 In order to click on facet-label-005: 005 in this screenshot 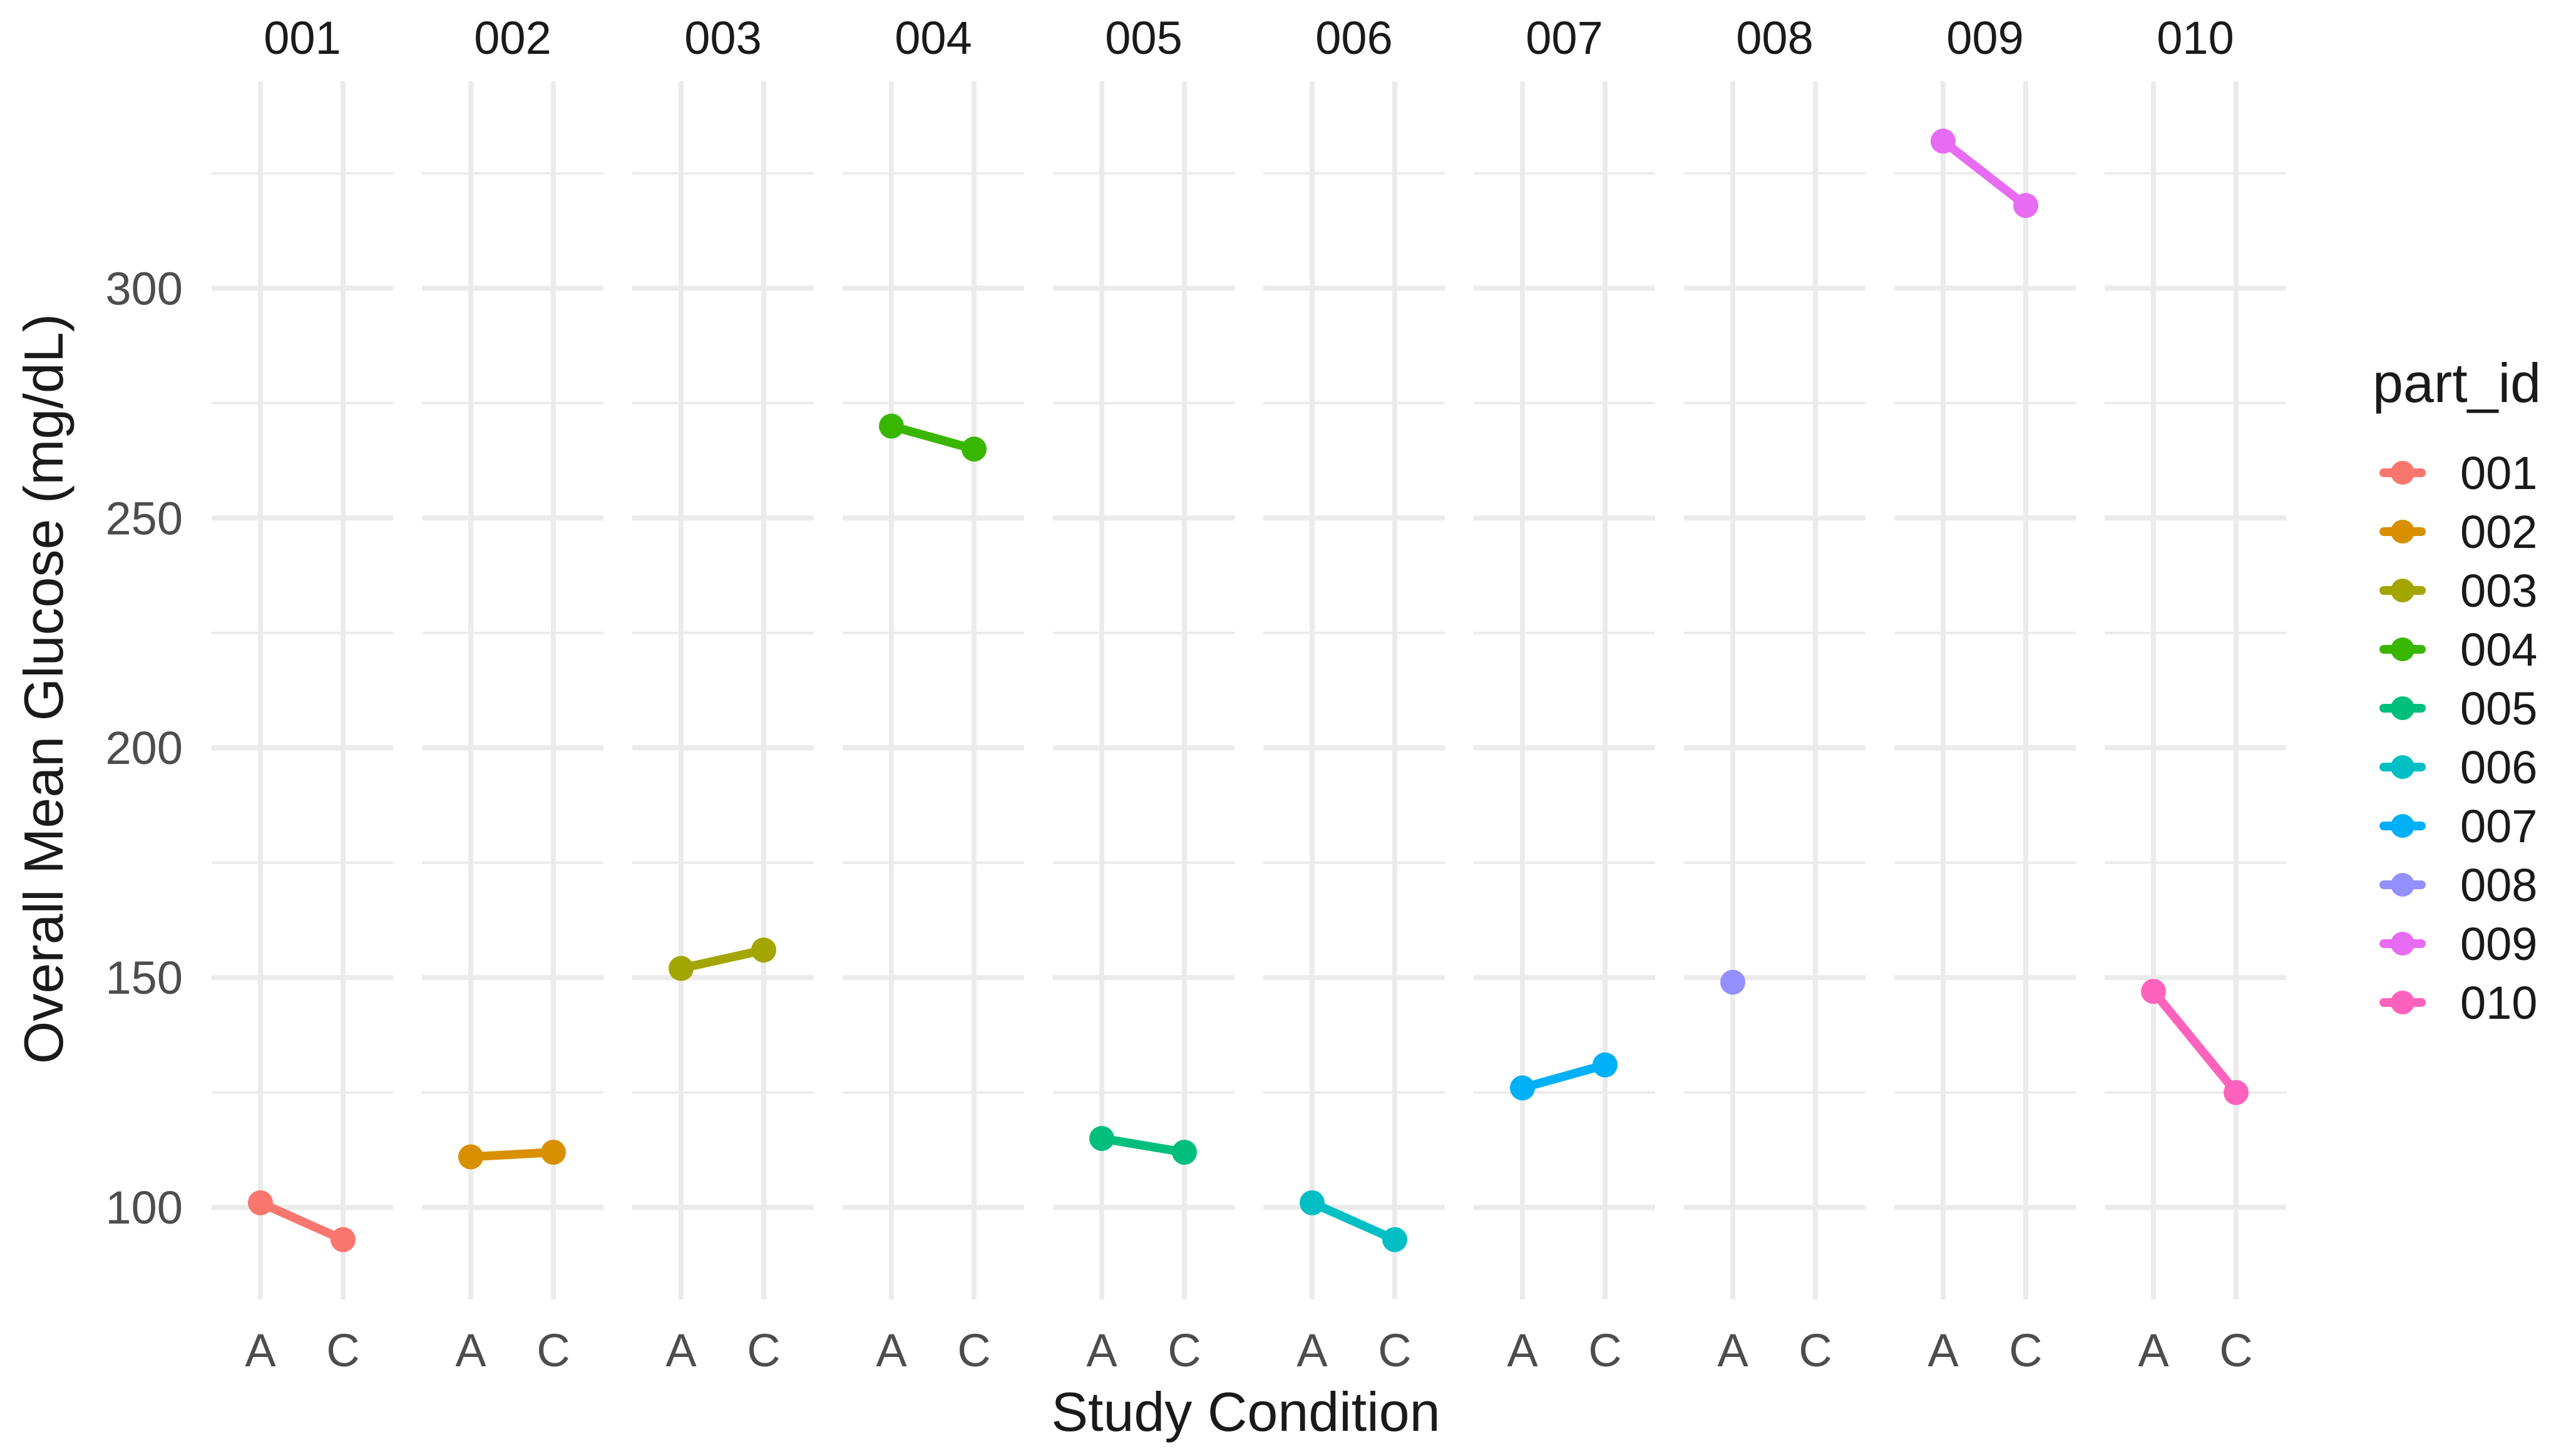, I will do `click(1143, 38)`.